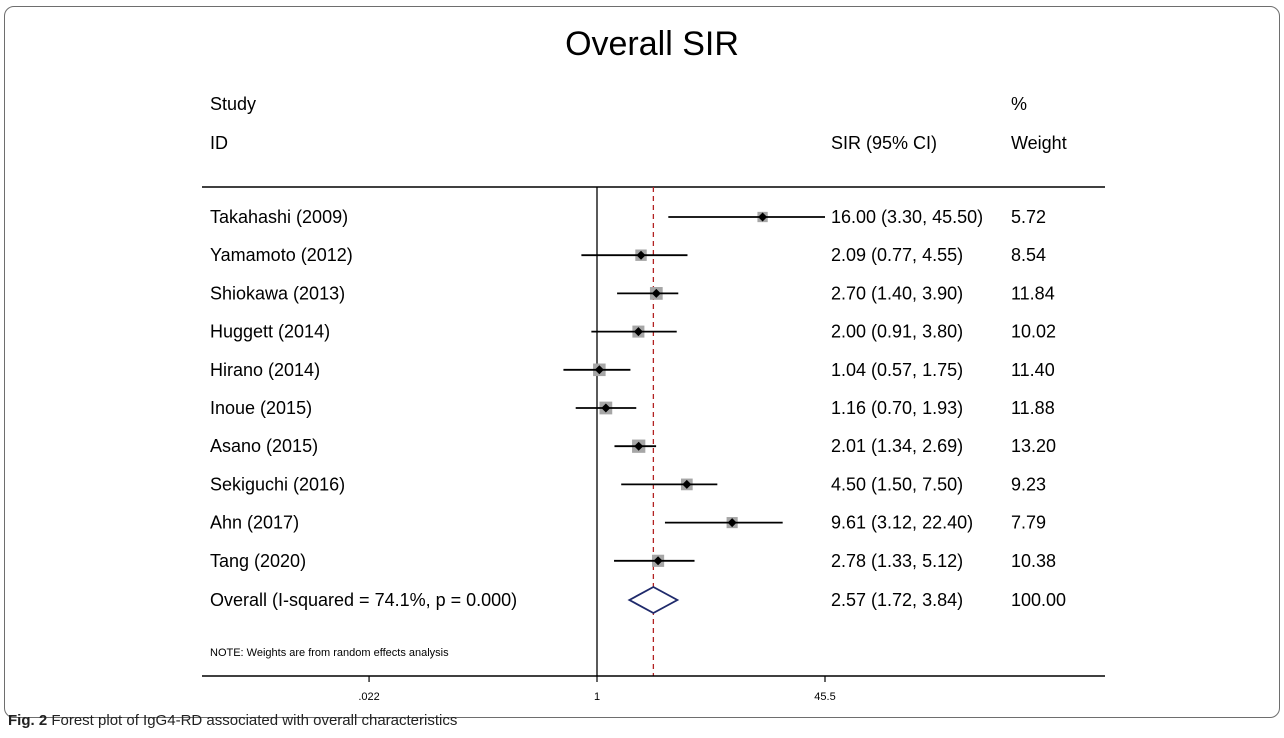 This screenshot has width=1284, height=738. What do you see at coordinates (897, 600) in the screenshot?
I see `overall-estimate-text: 2.57 (1.72, 3.84)` at bounding box center [897, 600].